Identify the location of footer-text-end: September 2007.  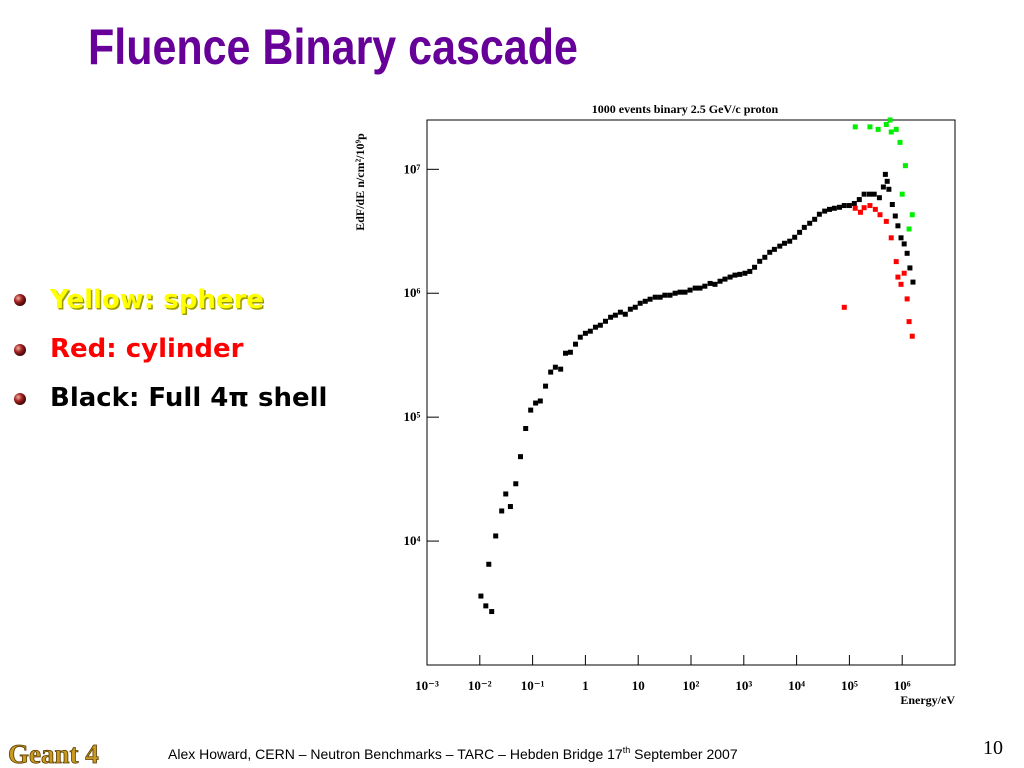
(684, 754).